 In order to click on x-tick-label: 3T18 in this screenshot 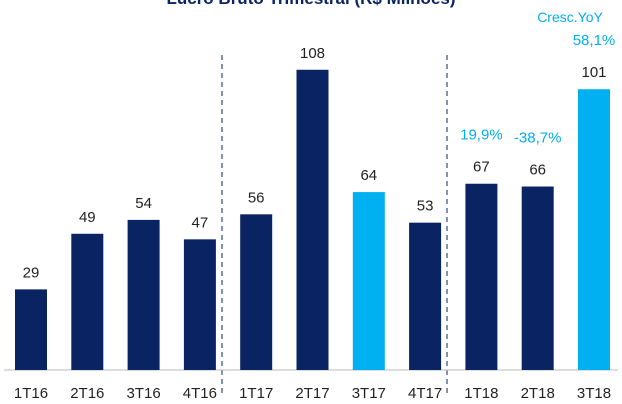, I will do `click(594, 393)`.